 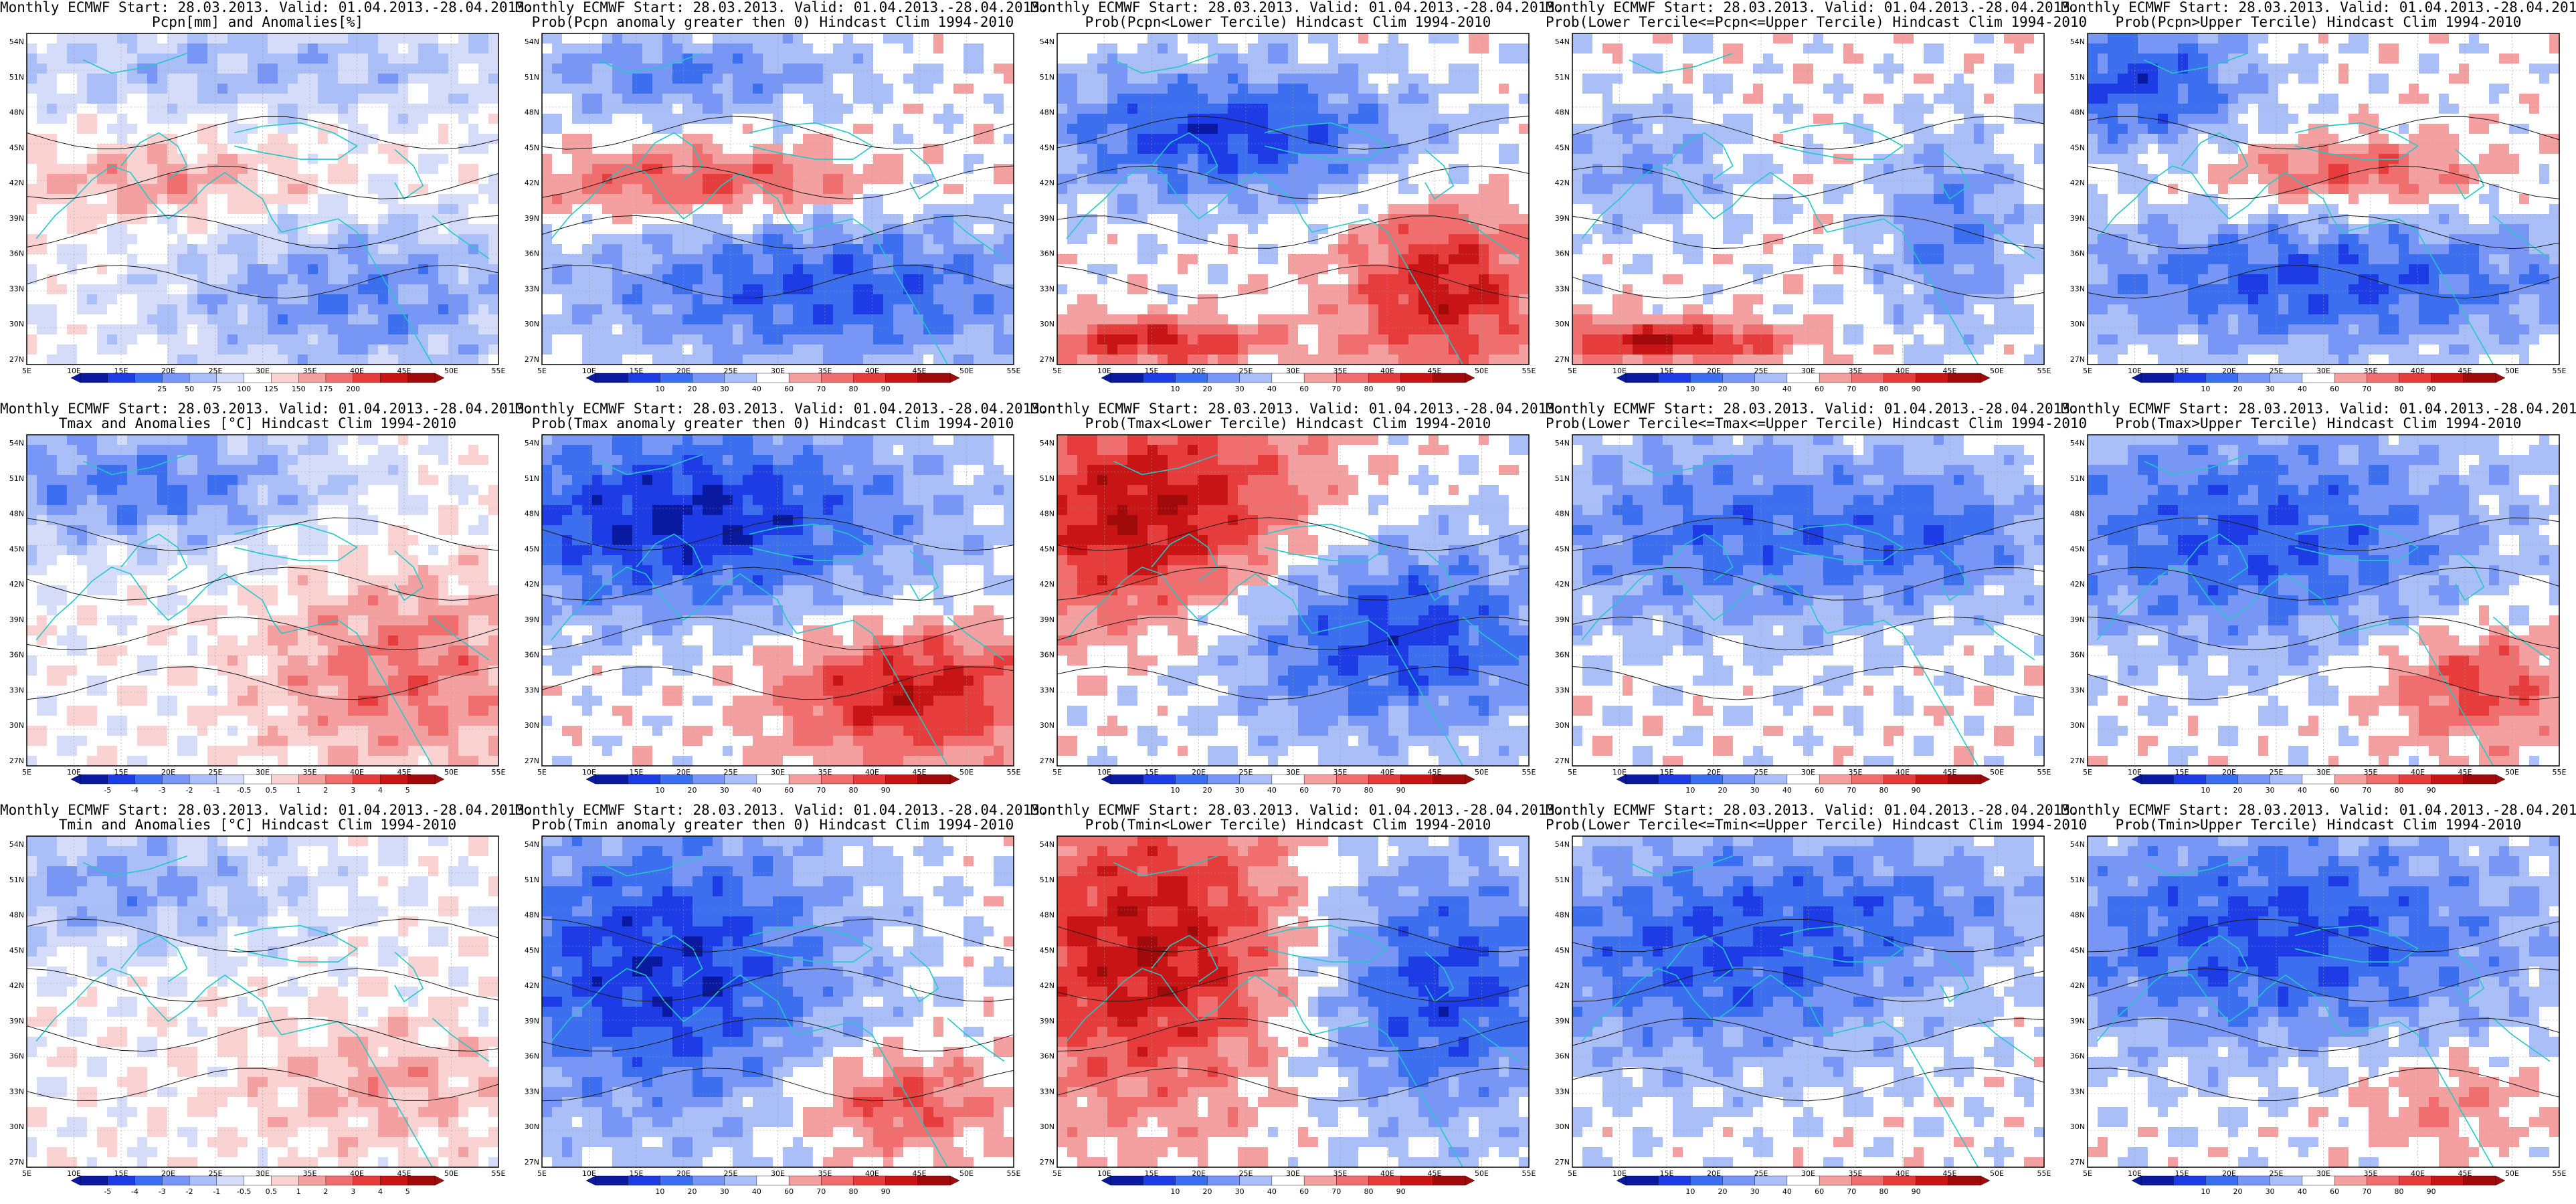 What do you see at coordinates (2182, 1173) in the screenshot?
I see `lon-label: 15E` at bounding box center [2182, 1173].